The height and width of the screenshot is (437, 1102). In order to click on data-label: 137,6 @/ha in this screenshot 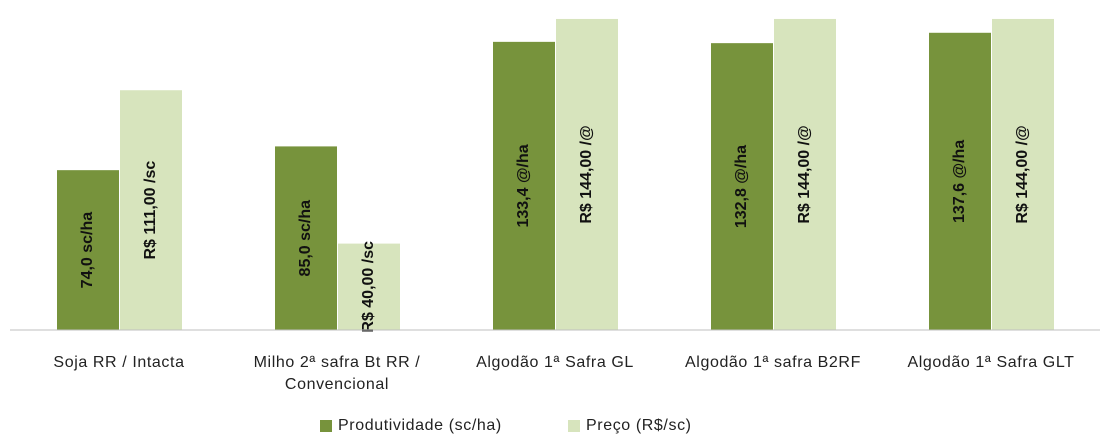, I will do `click(959, 181)`.